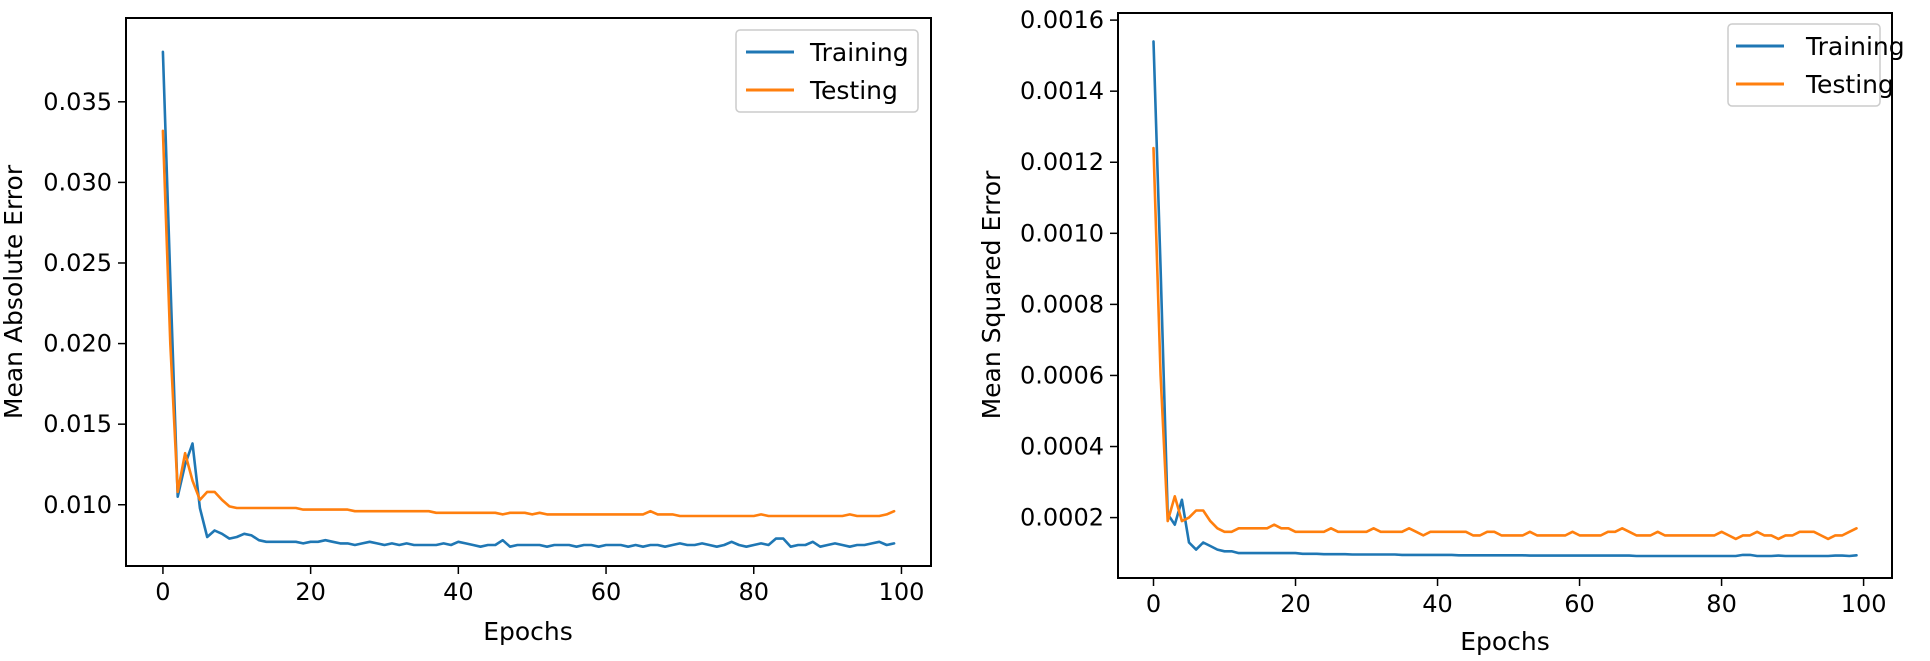 This screenshot has width=1930, height=661. What do you see at coordinates (77, 344) in the screenshot?
I see `mae-y-tick-label: 0.020` at bounding box center [77, 344].